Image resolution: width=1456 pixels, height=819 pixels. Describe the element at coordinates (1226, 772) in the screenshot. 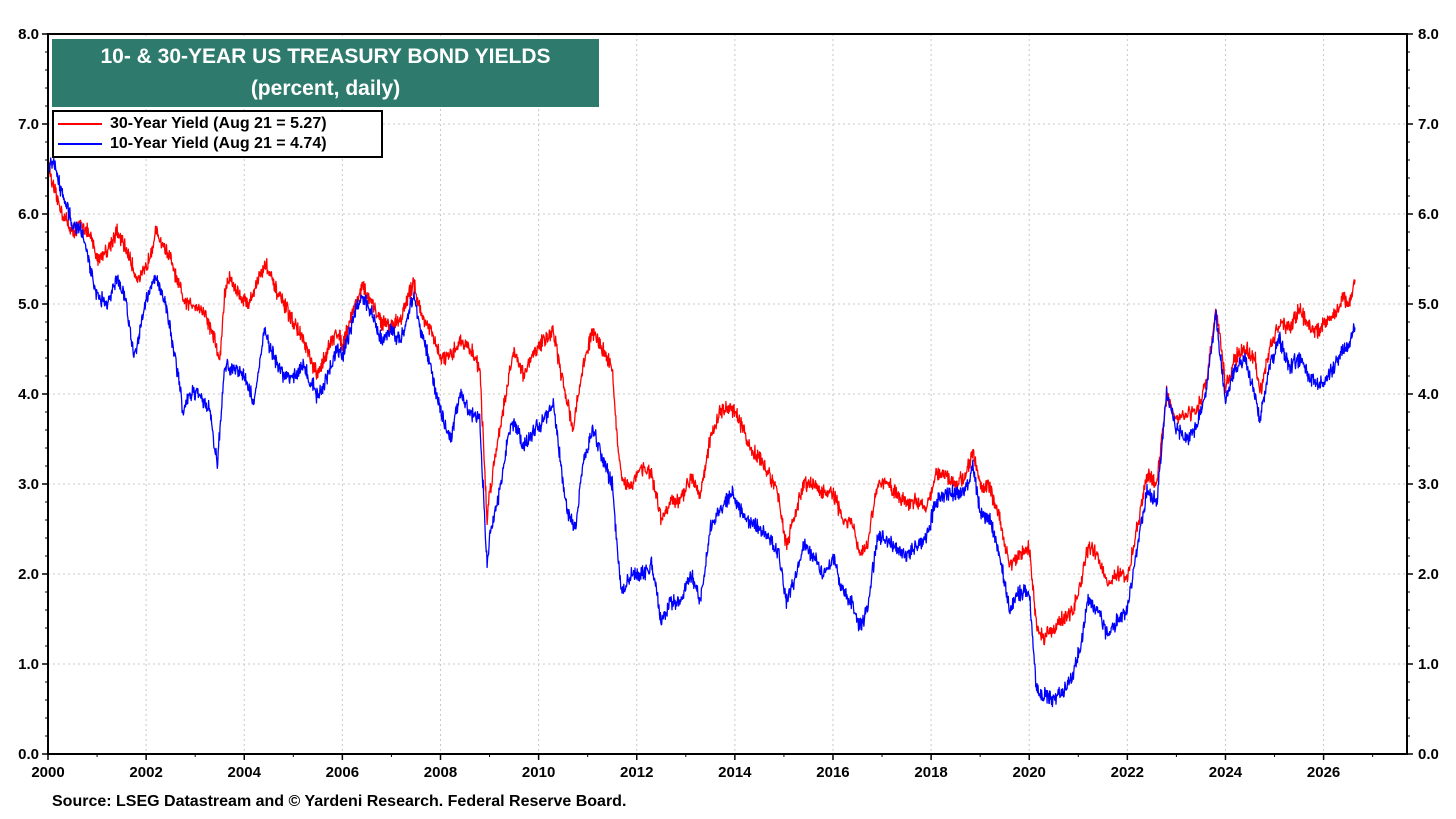

I see `x-tick-label: 2024` at that location.